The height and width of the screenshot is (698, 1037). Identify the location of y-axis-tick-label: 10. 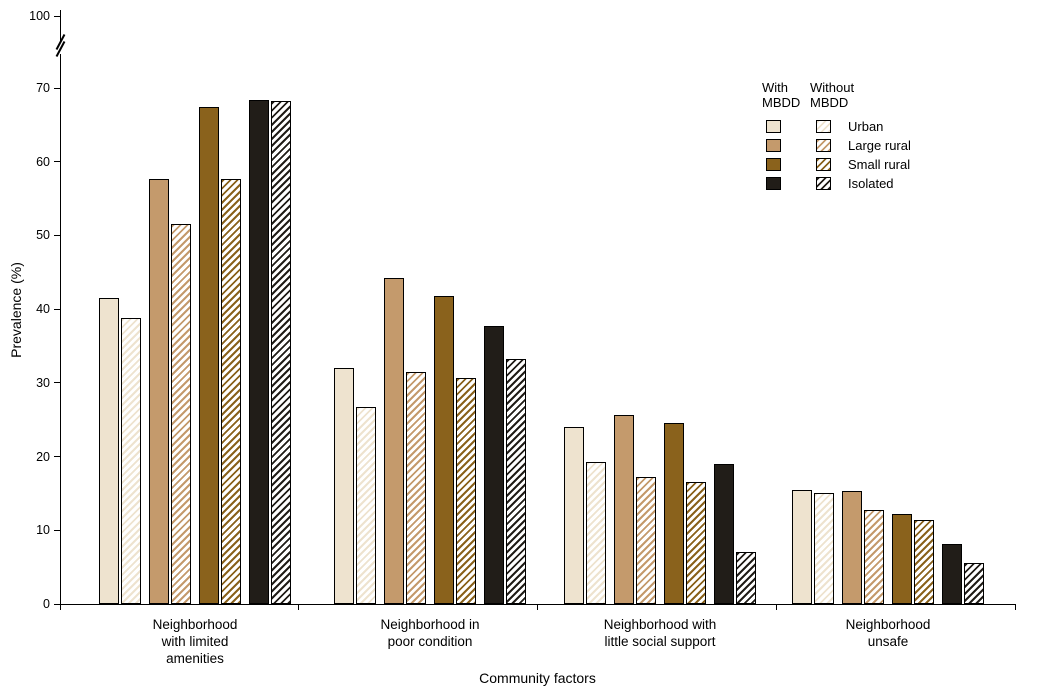
(43, 530).